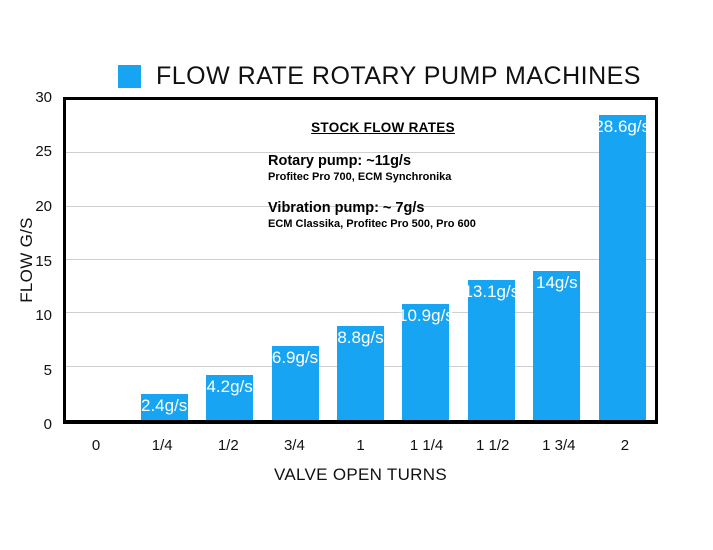  What do you see at coordinates (491, 292) in the screenshot?
I see `bar-value-label: 13.1g/s` at bounding box center [491, 292].